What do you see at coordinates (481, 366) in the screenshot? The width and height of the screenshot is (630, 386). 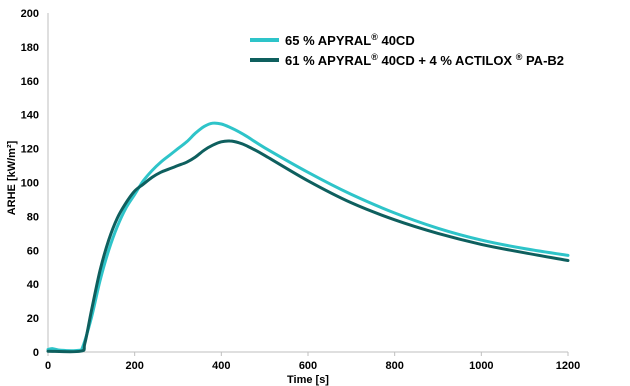 I see `x-tick-label: 1000` at bounding box center [481, 366].